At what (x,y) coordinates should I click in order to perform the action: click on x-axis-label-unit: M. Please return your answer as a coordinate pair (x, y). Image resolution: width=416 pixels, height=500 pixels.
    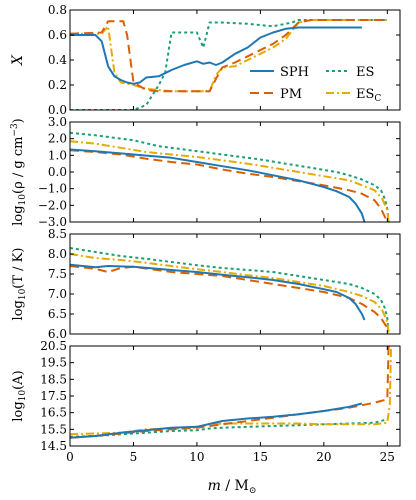
    Looking at the image, I should click on (242, 486).